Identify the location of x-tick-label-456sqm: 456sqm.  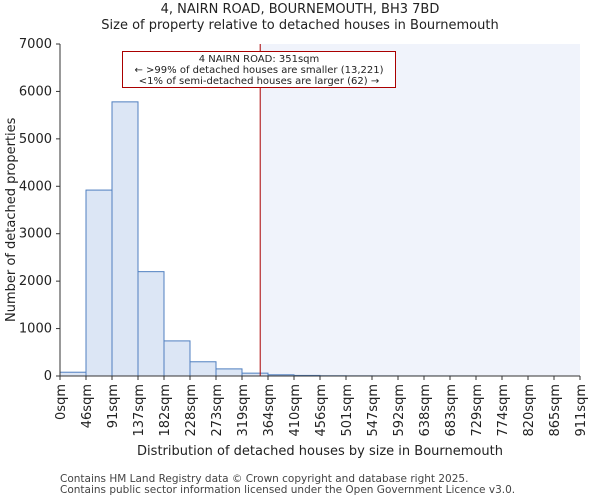
(321, 410).